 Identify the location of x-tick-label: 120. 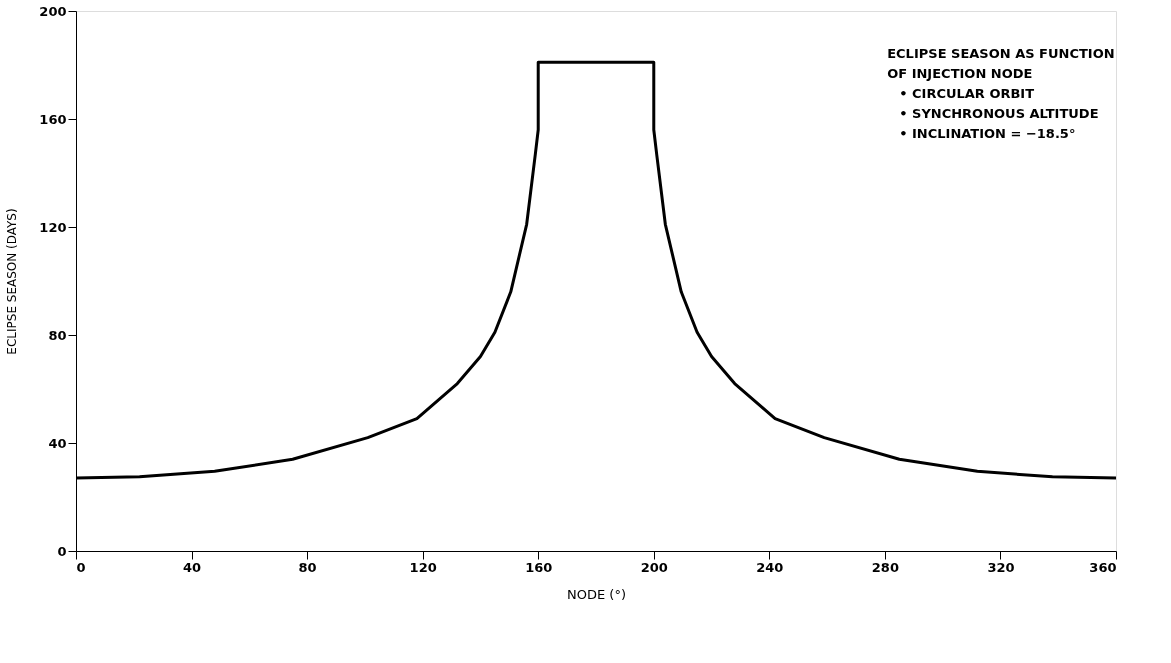
(423, 567).